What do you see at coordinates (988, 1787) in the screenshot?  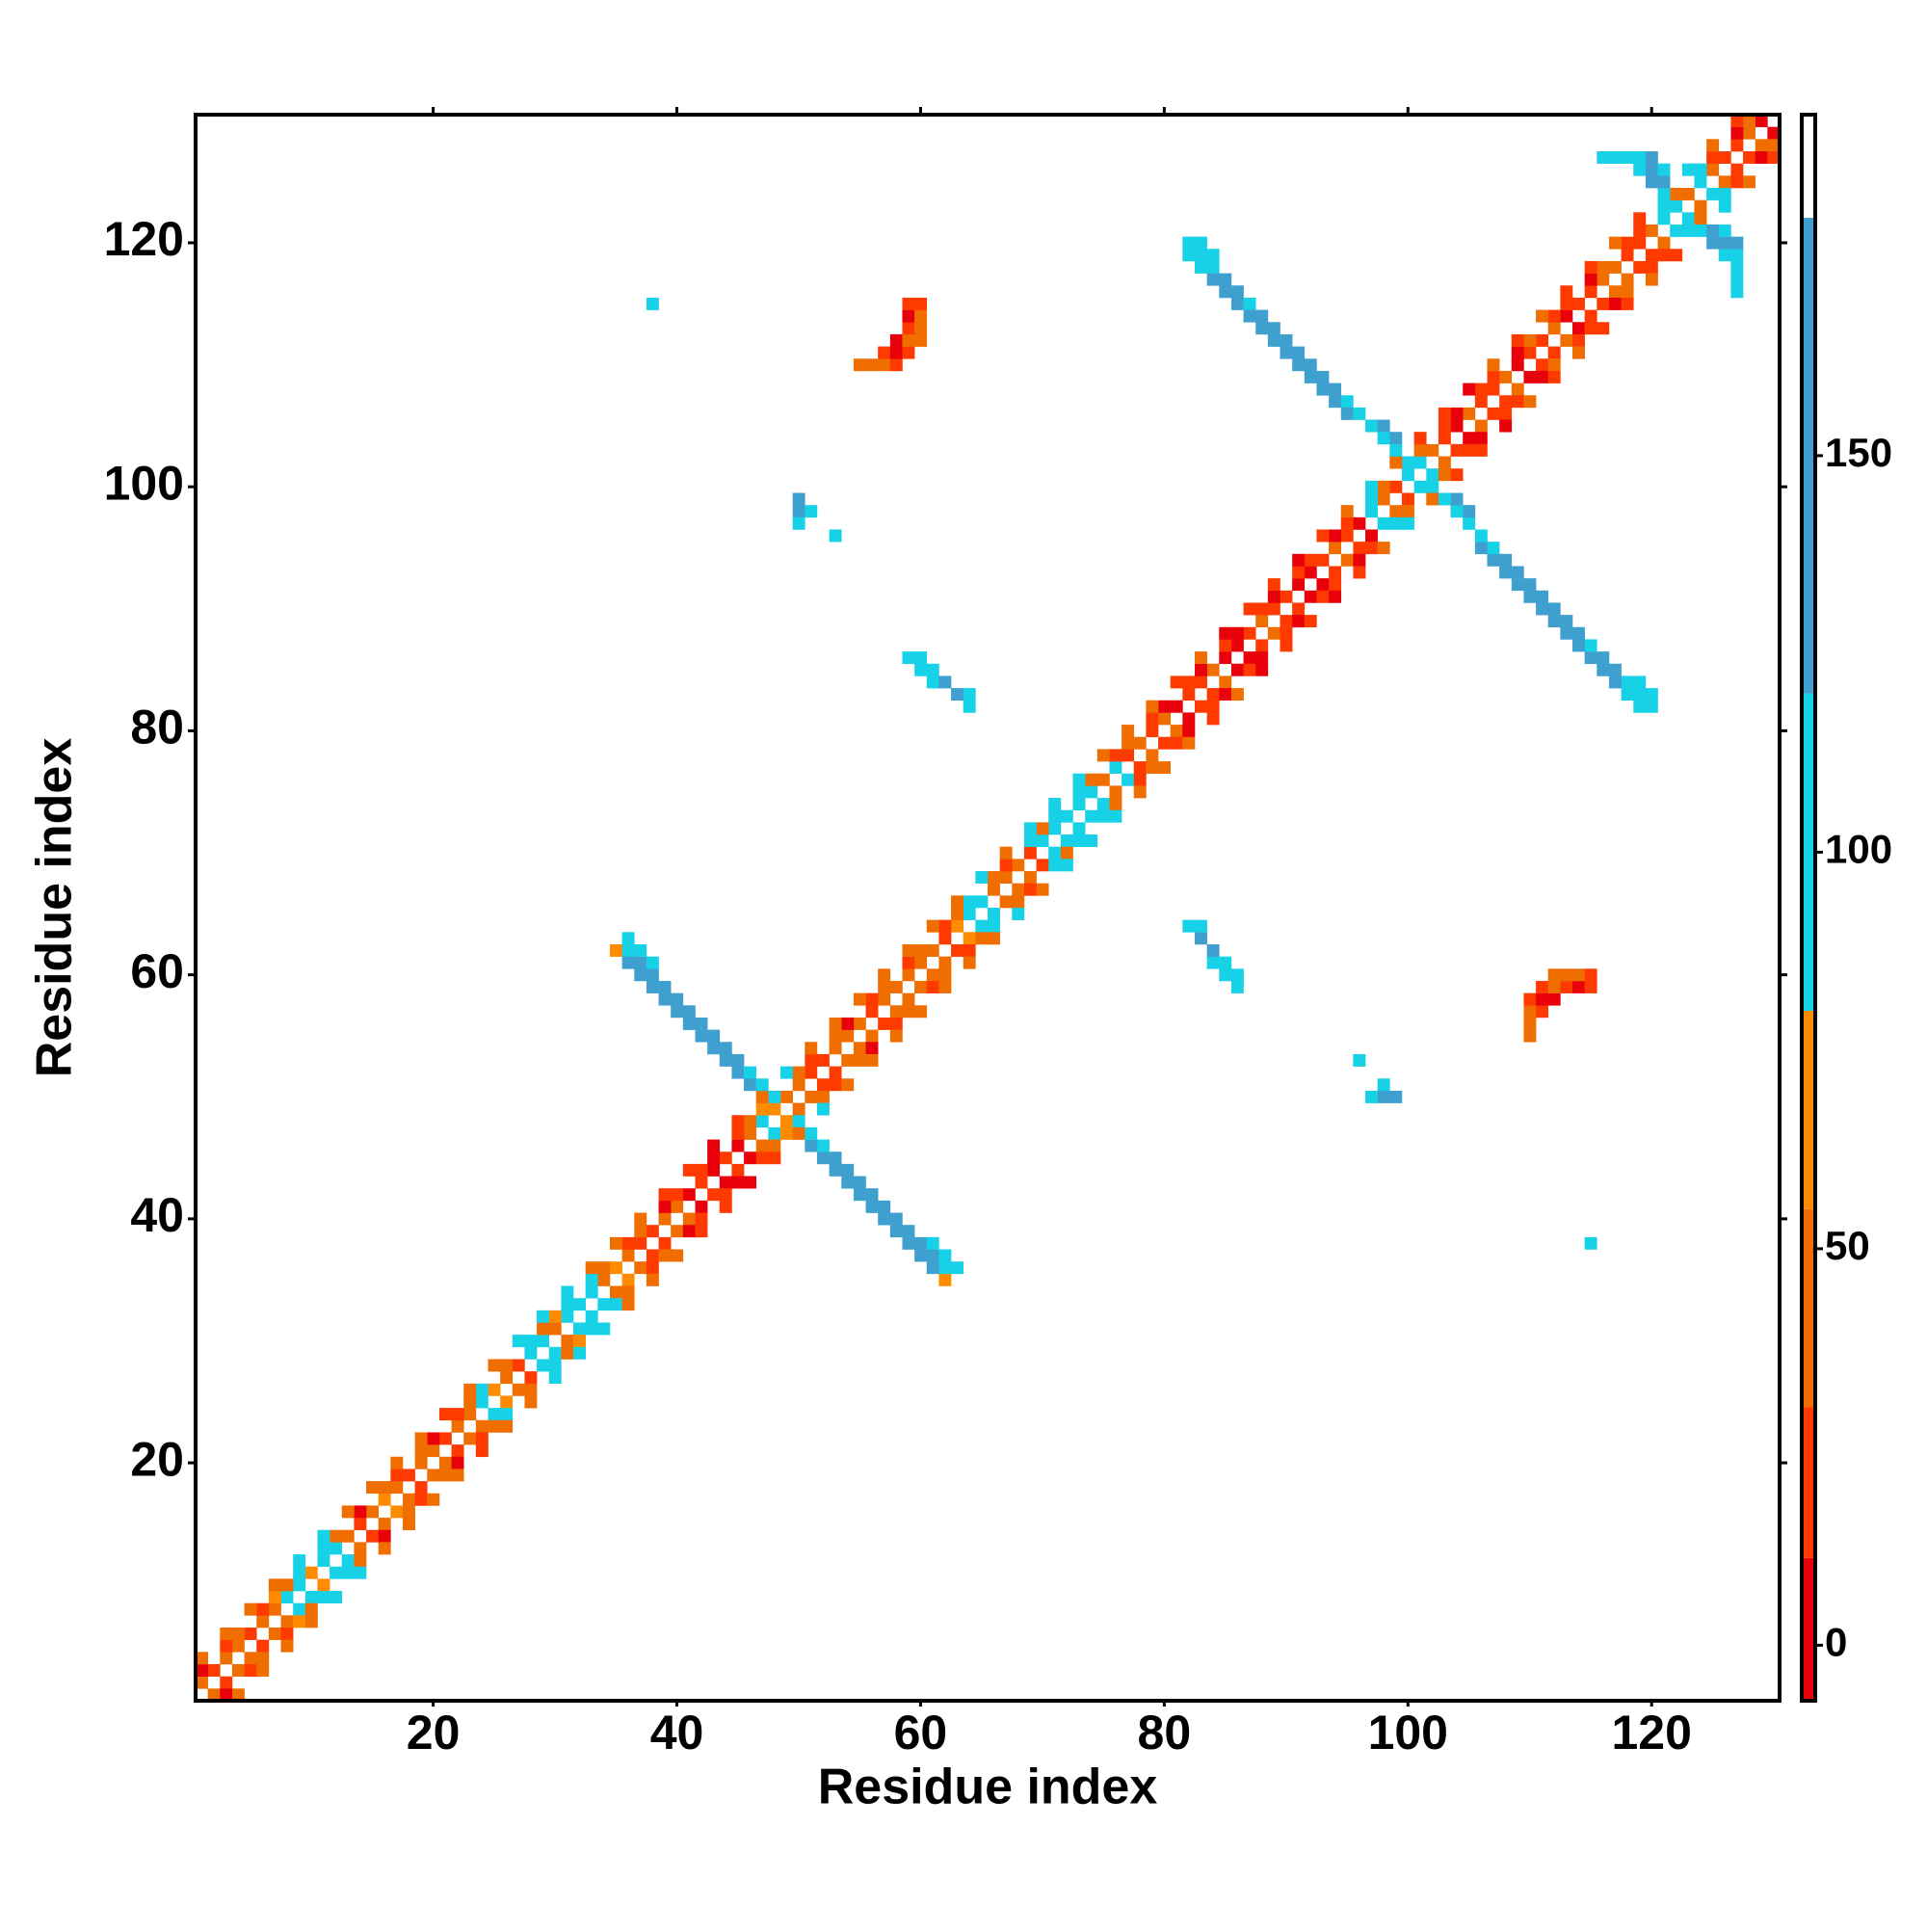 I see `x-axis-title: Residue index` at bounding box center [988, 1787].